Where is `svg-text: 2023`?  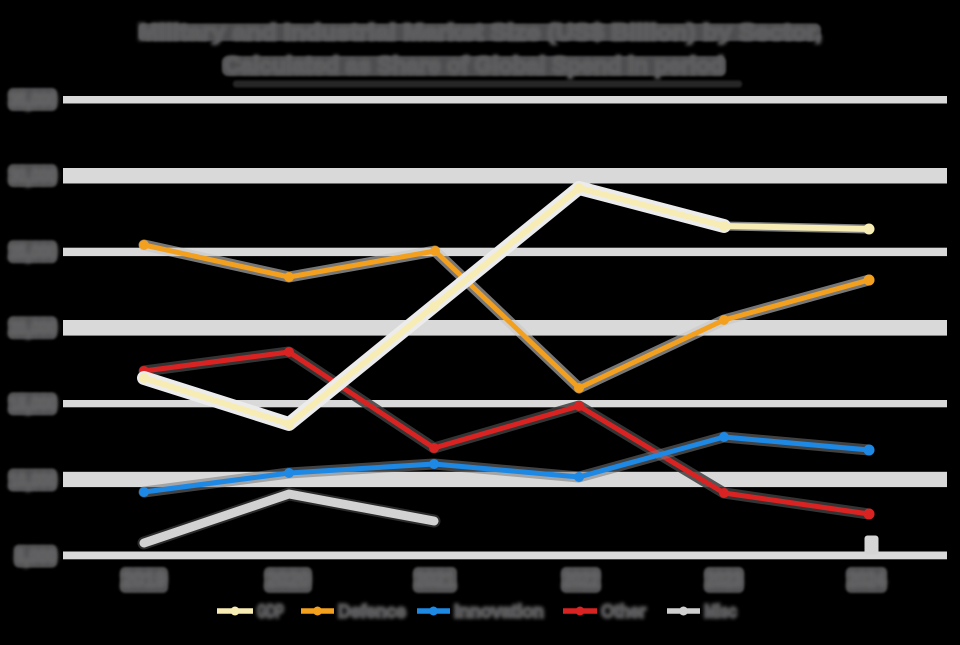 svg-text: 2023 is located at coordinates (724, 579).